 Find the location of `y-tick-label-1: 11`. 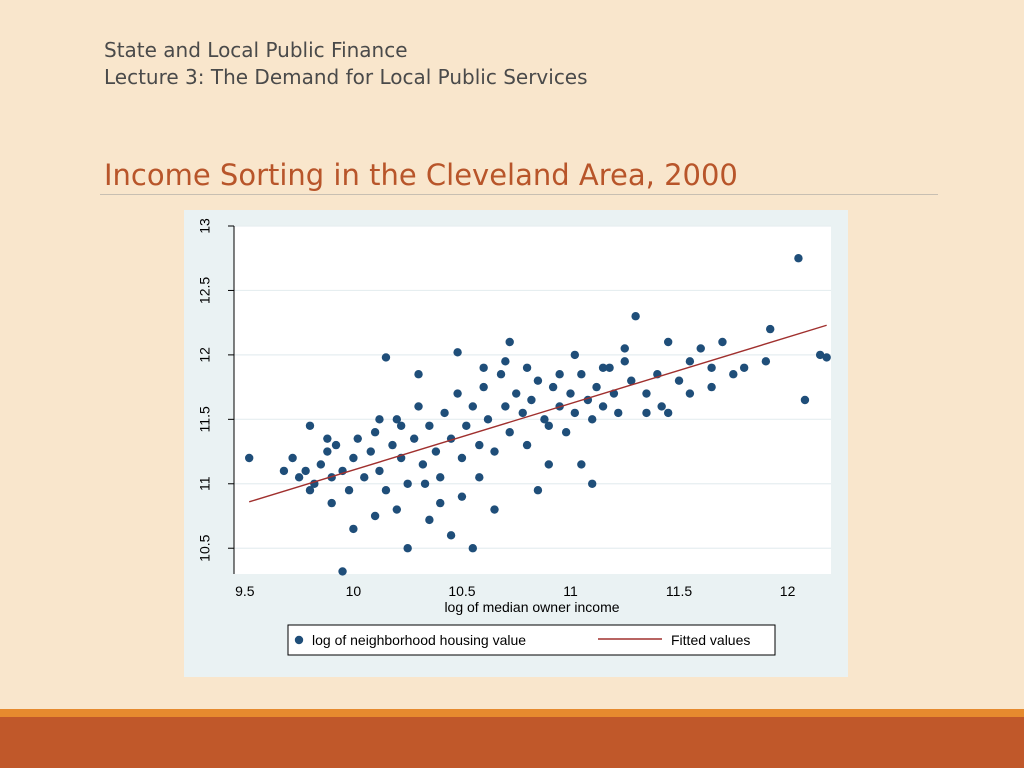

y-tick-label-1: 11 is located at coordinates (205, 483).